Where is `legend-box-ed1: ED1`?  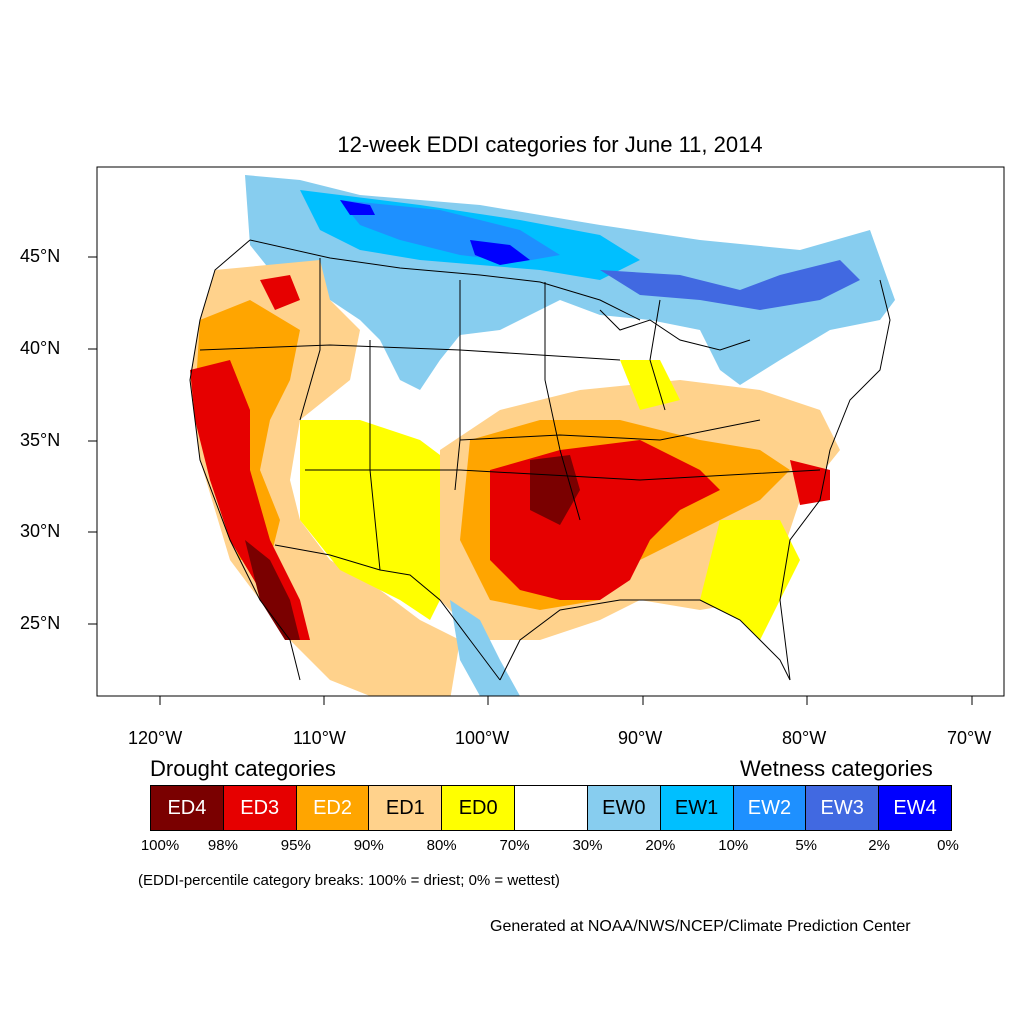
legend-box-ed1: ED1 is located at coordinates (406, 808).